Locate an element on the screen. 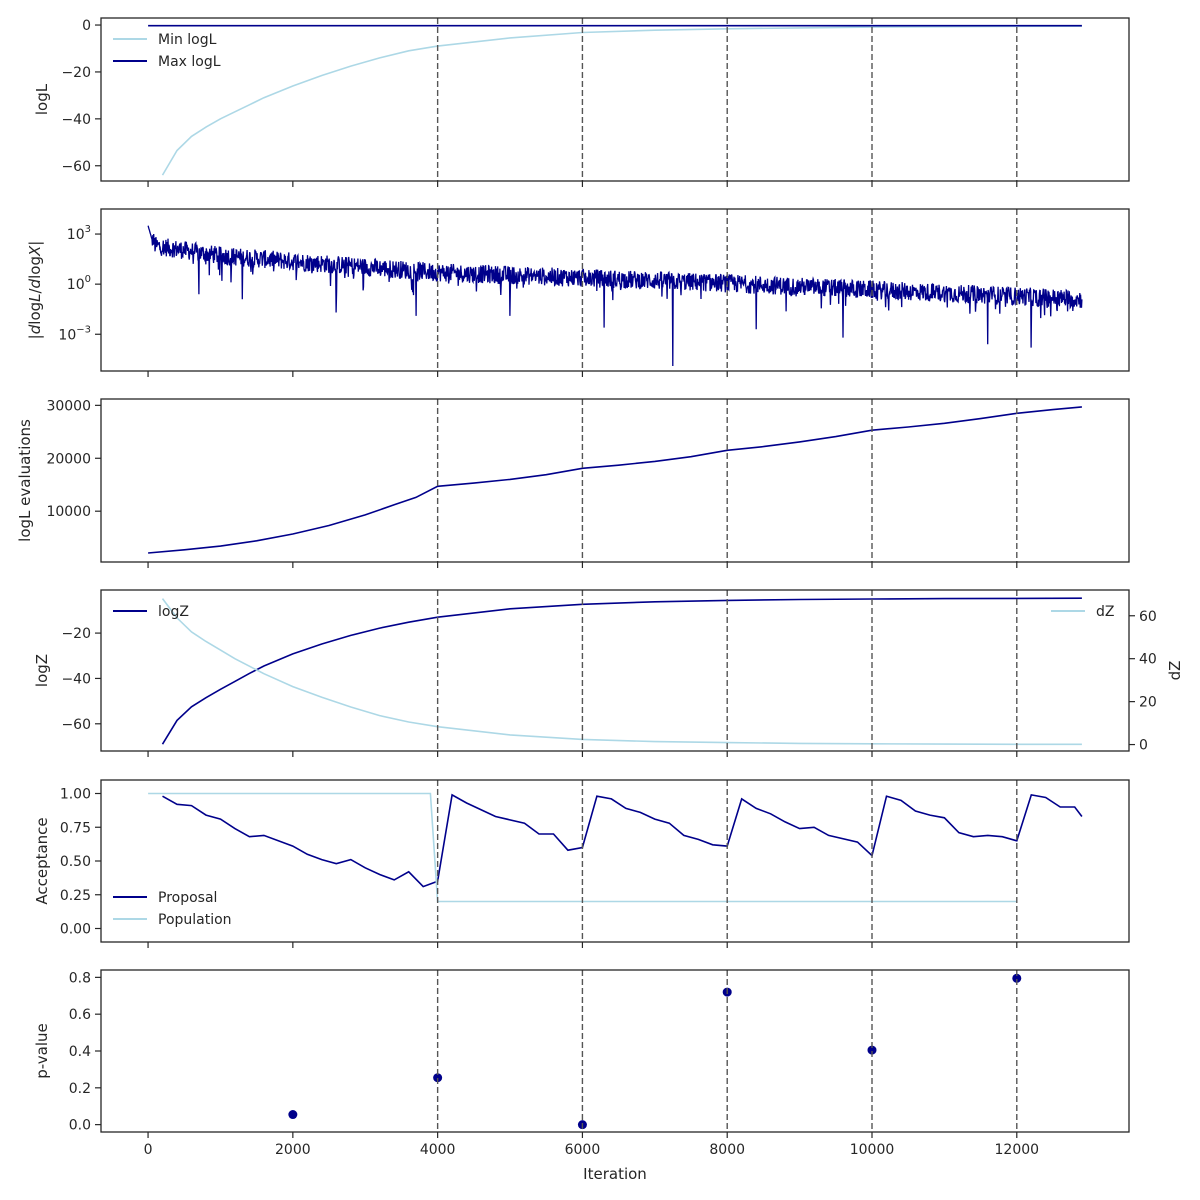 This screenshot has height=1200, width=1200. y-tick-label: 10⁰ is located at coordinates (79, 283).